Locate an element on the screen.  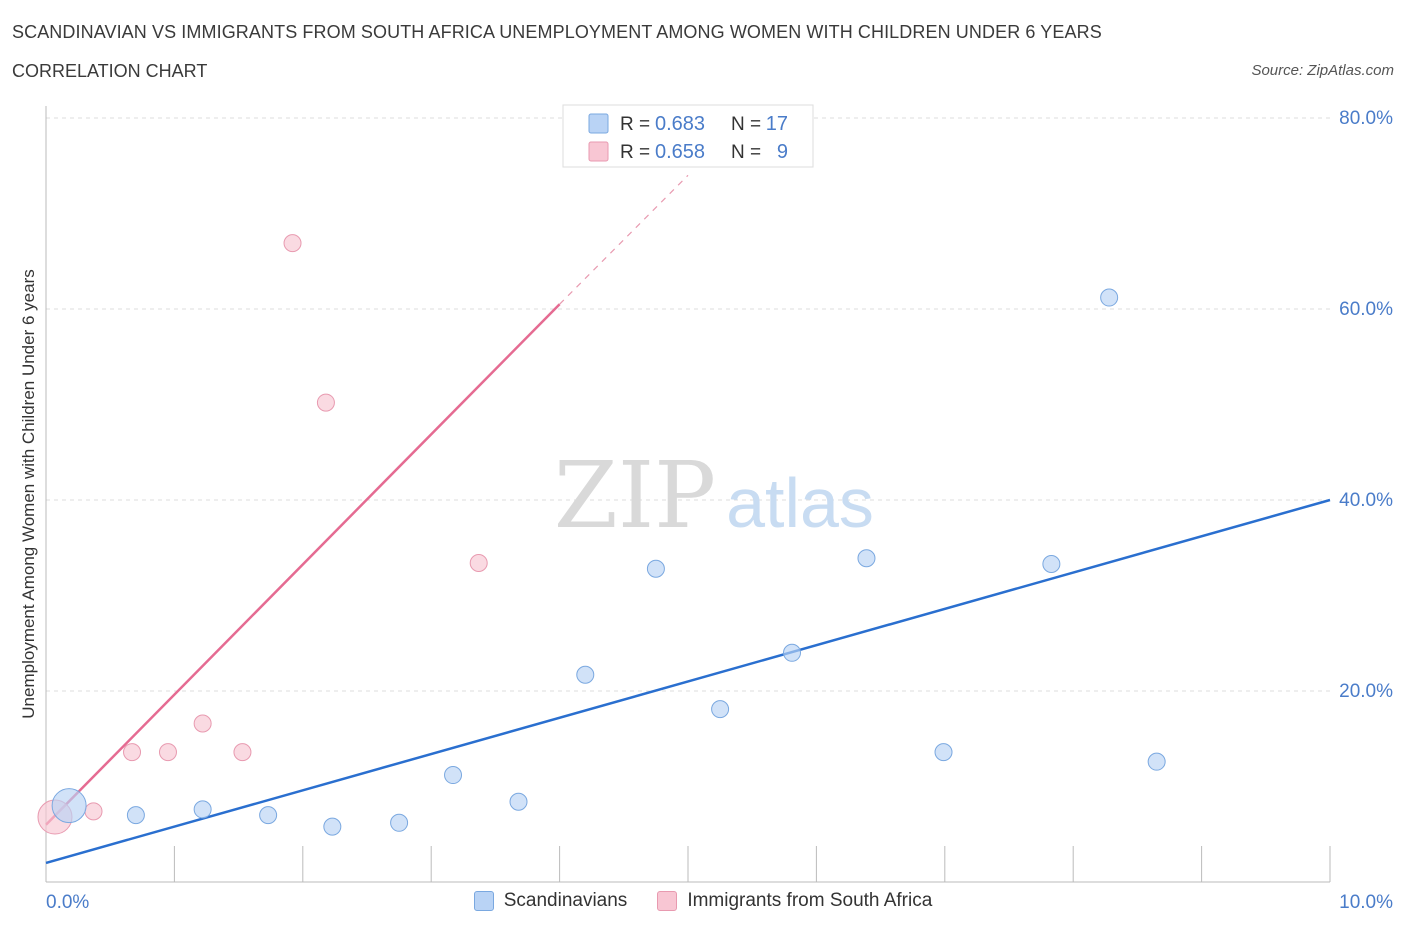
legend-item-immigrants: Immigrants from South Africa is located at coordinates (794, 901).